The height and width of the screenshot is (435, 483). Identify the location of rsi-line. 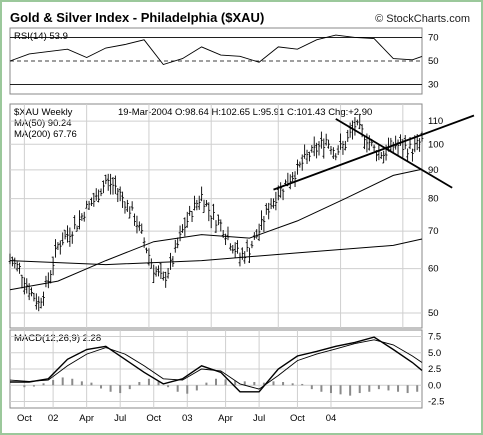
(216, 50).